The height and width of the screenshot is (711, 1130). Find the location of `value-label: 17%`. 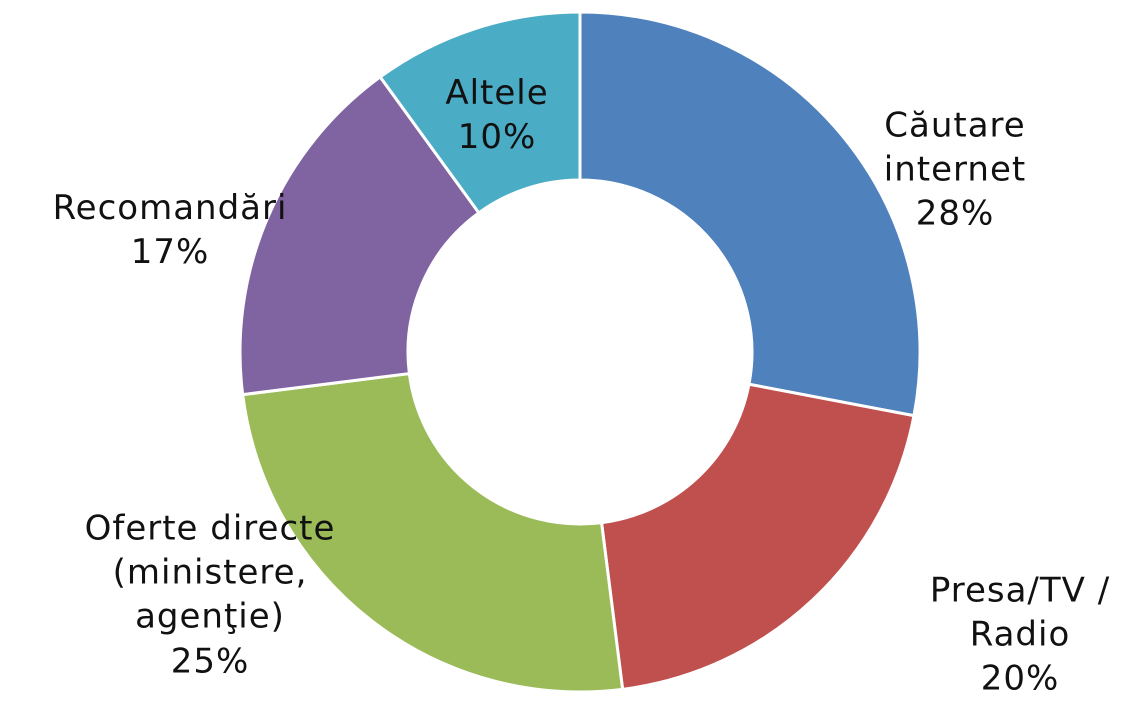

value-label: 17% is located at coordinates (170, 252).